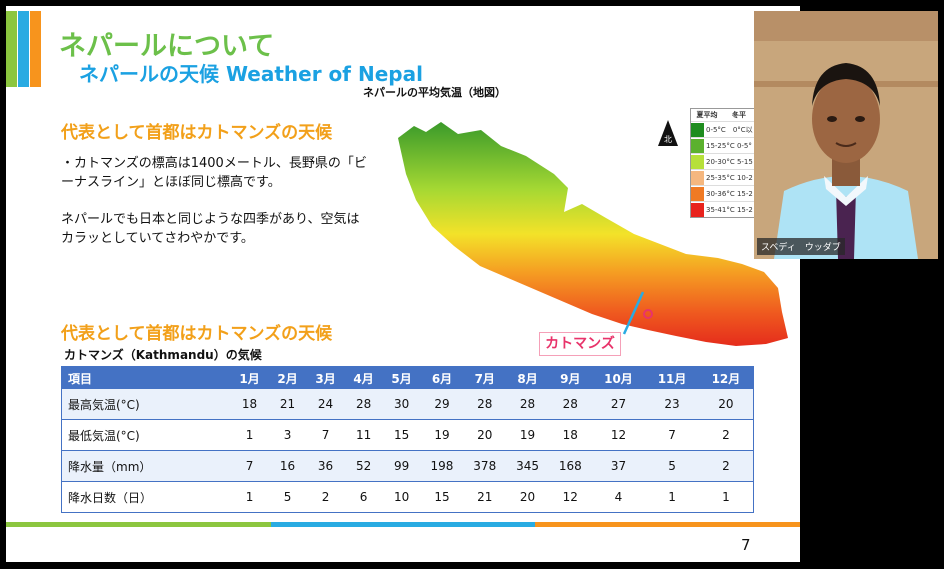  I want to click on table-header-cell: 2月, so click(287, 377).